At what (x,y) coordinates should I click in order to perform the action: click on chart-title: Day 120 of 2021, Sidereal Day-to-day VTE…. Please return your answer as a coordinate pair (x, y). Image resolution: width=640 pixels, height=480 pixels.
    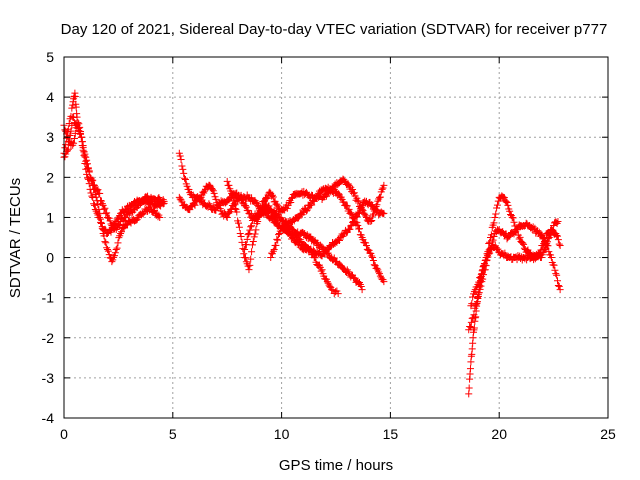
    Looking at the image, I should click on (334, 29).